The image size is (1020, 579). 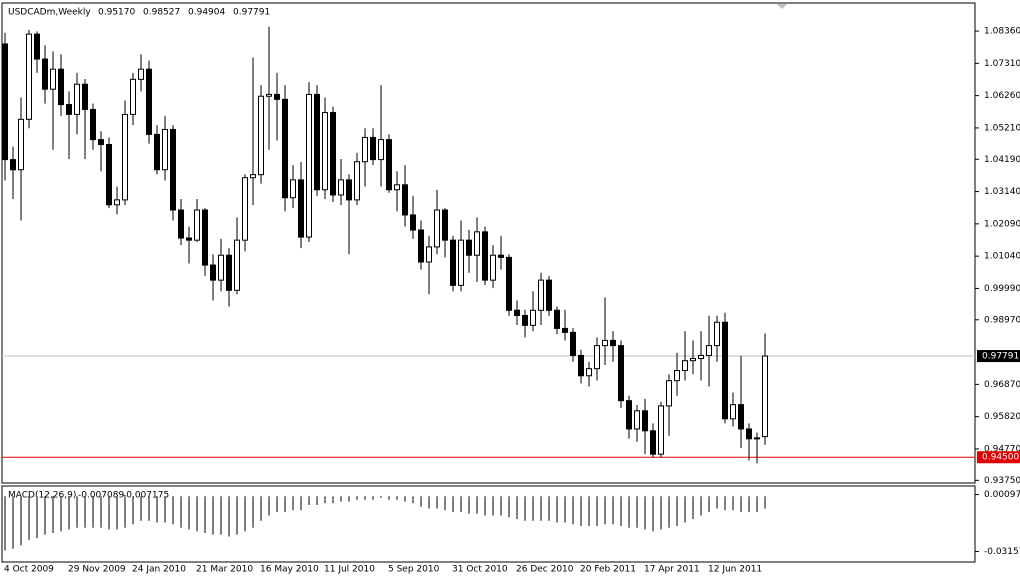 What do you see at coordinates (224, 570) in the screenshot?
I see `x-tick-label: 21 Mar 2010` at bounding box center [224, 570].